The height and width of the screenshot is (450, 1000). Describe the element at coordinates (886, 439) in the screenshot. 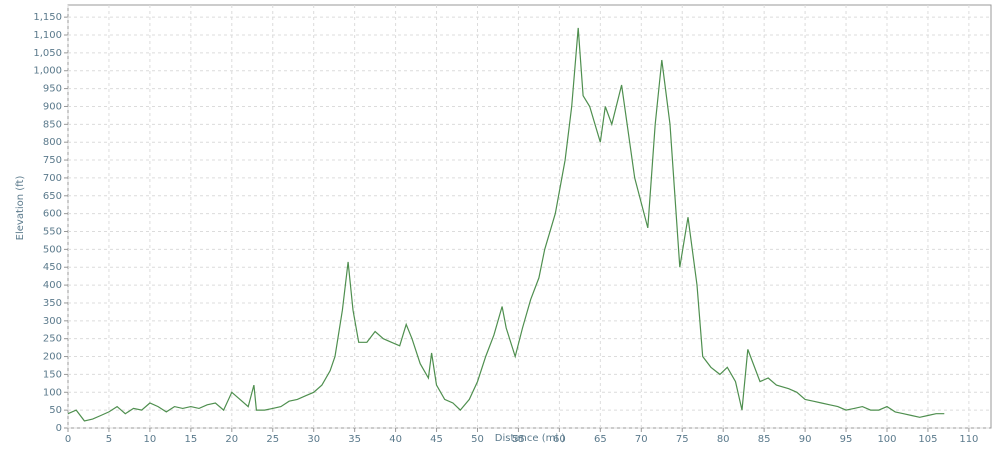

I see `x-tick-label: 100` at that location.